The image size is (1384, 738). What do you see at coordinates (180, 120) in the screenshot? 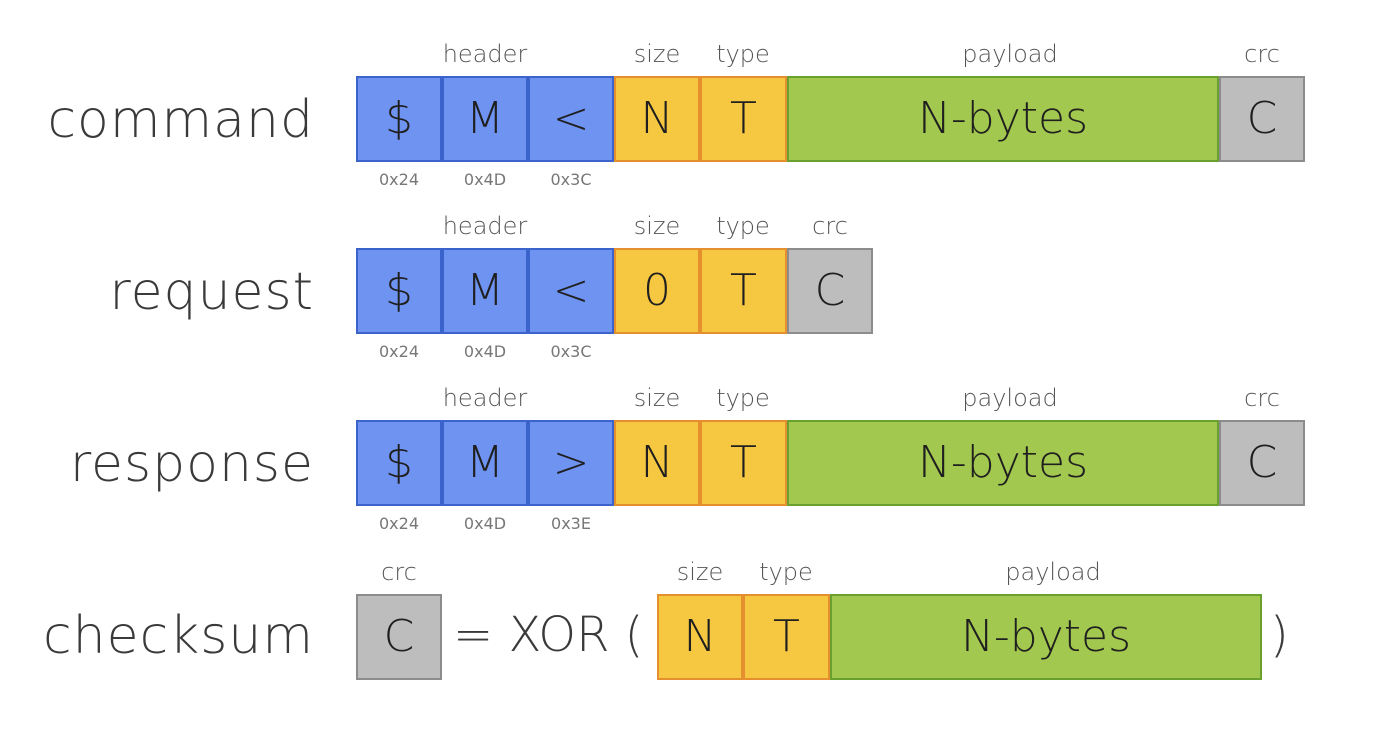
I see `row-label-command: command` at bounding box center [180, 120].